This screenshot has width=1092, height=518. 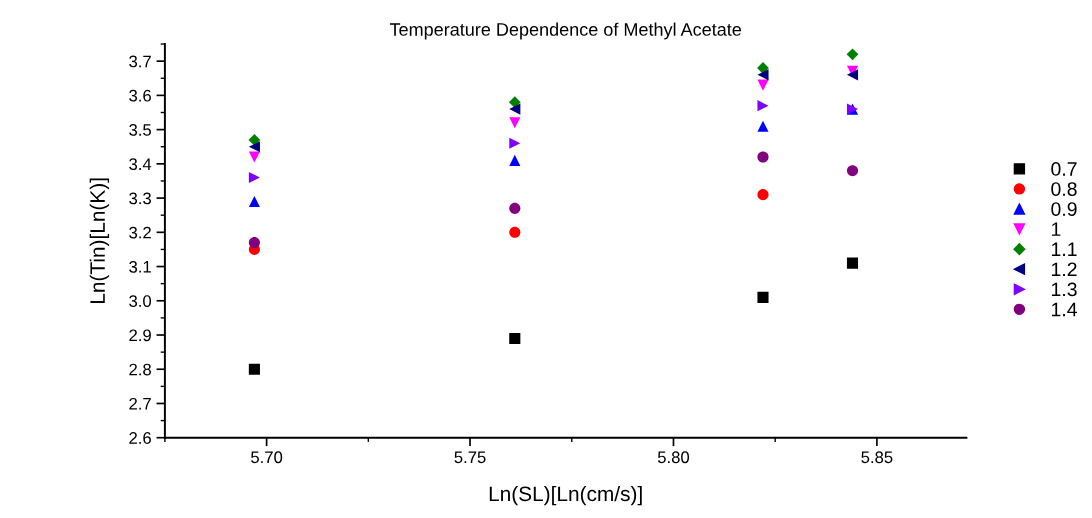 I want to click on x-tick-label: 5.85, so click(x=877, y=457).